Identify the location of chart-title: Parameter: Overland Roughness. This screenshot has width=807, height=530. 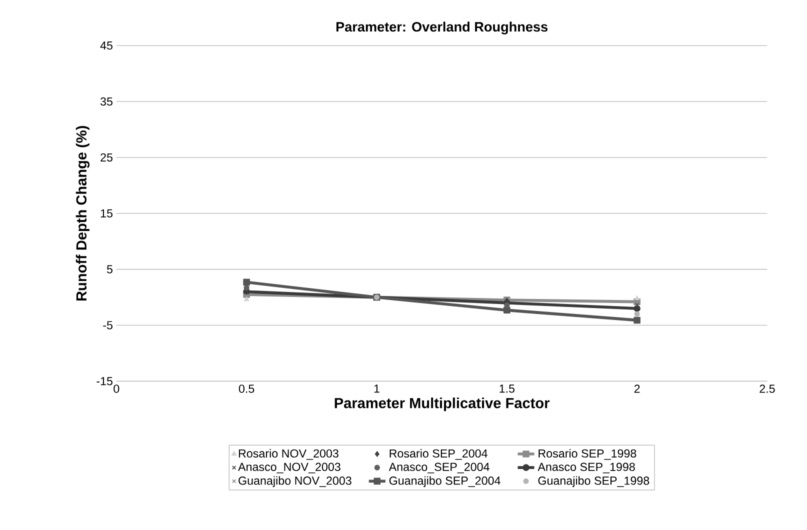
(442, 28).